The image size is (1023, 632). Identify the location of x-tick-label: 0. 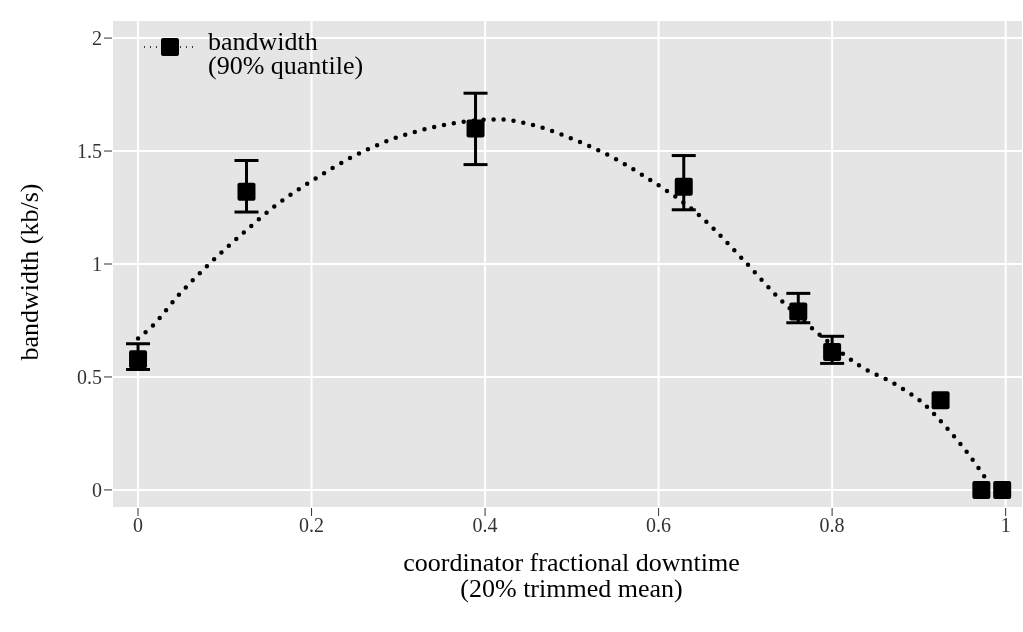
(138, 525).